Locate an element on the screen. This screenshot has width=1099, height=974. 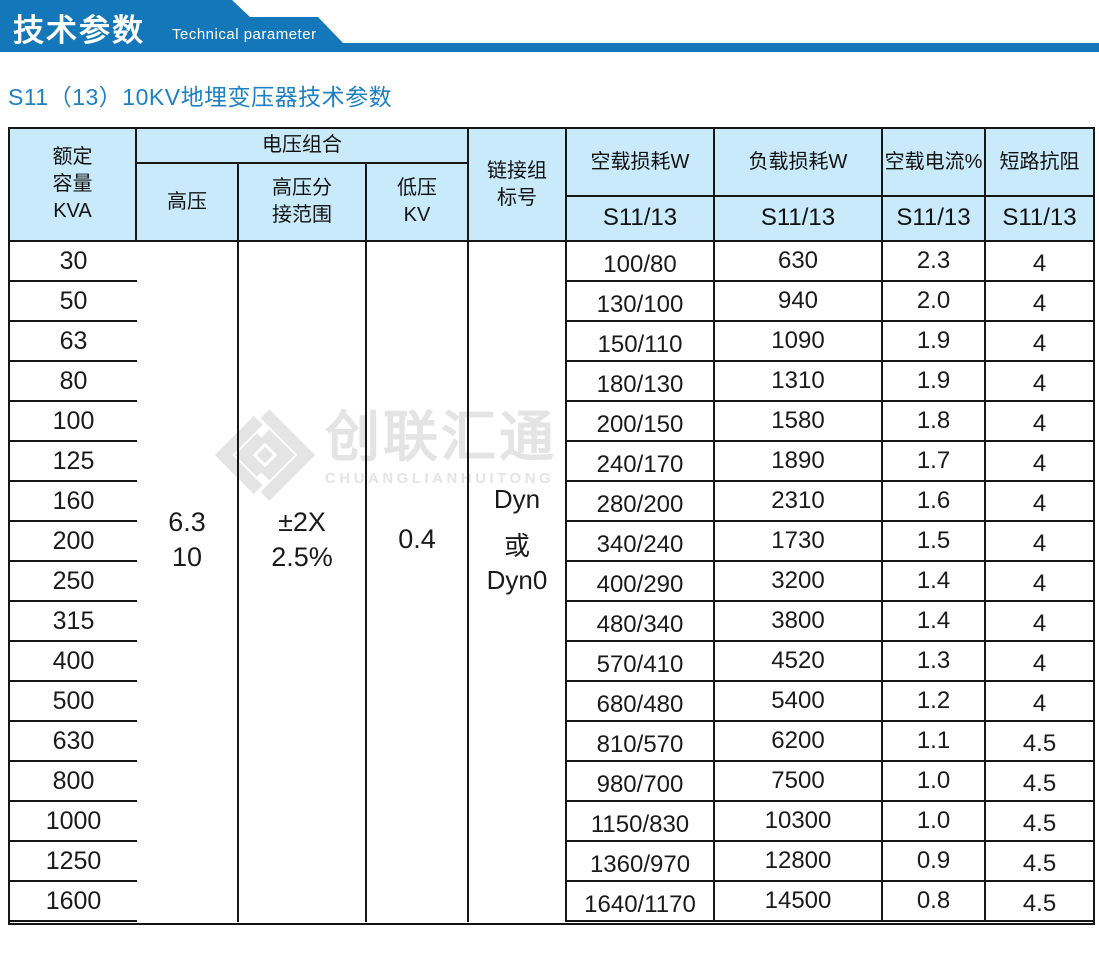
cell-load: 3800 is located at coordinates (799, 622).